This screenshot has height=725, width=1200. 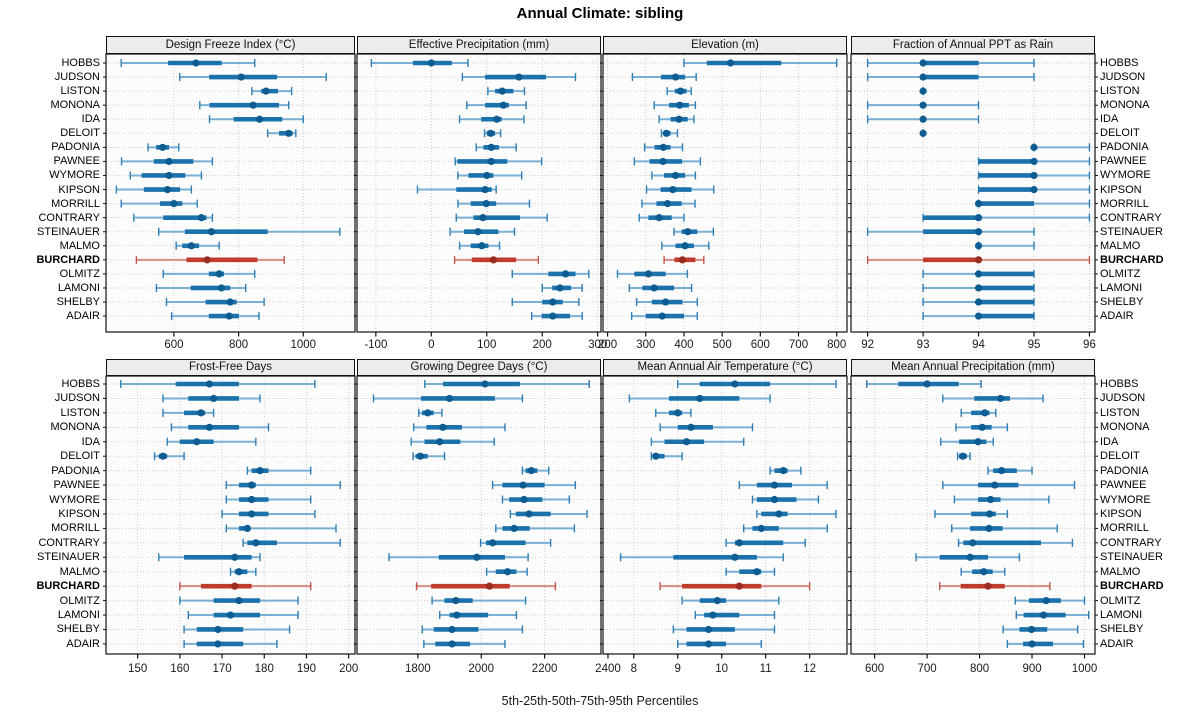 What do you see at coordinates (83, 316) in the screenshot?
I see `station-label-left-adair: ADAIR` at bounding box center [83, 316].